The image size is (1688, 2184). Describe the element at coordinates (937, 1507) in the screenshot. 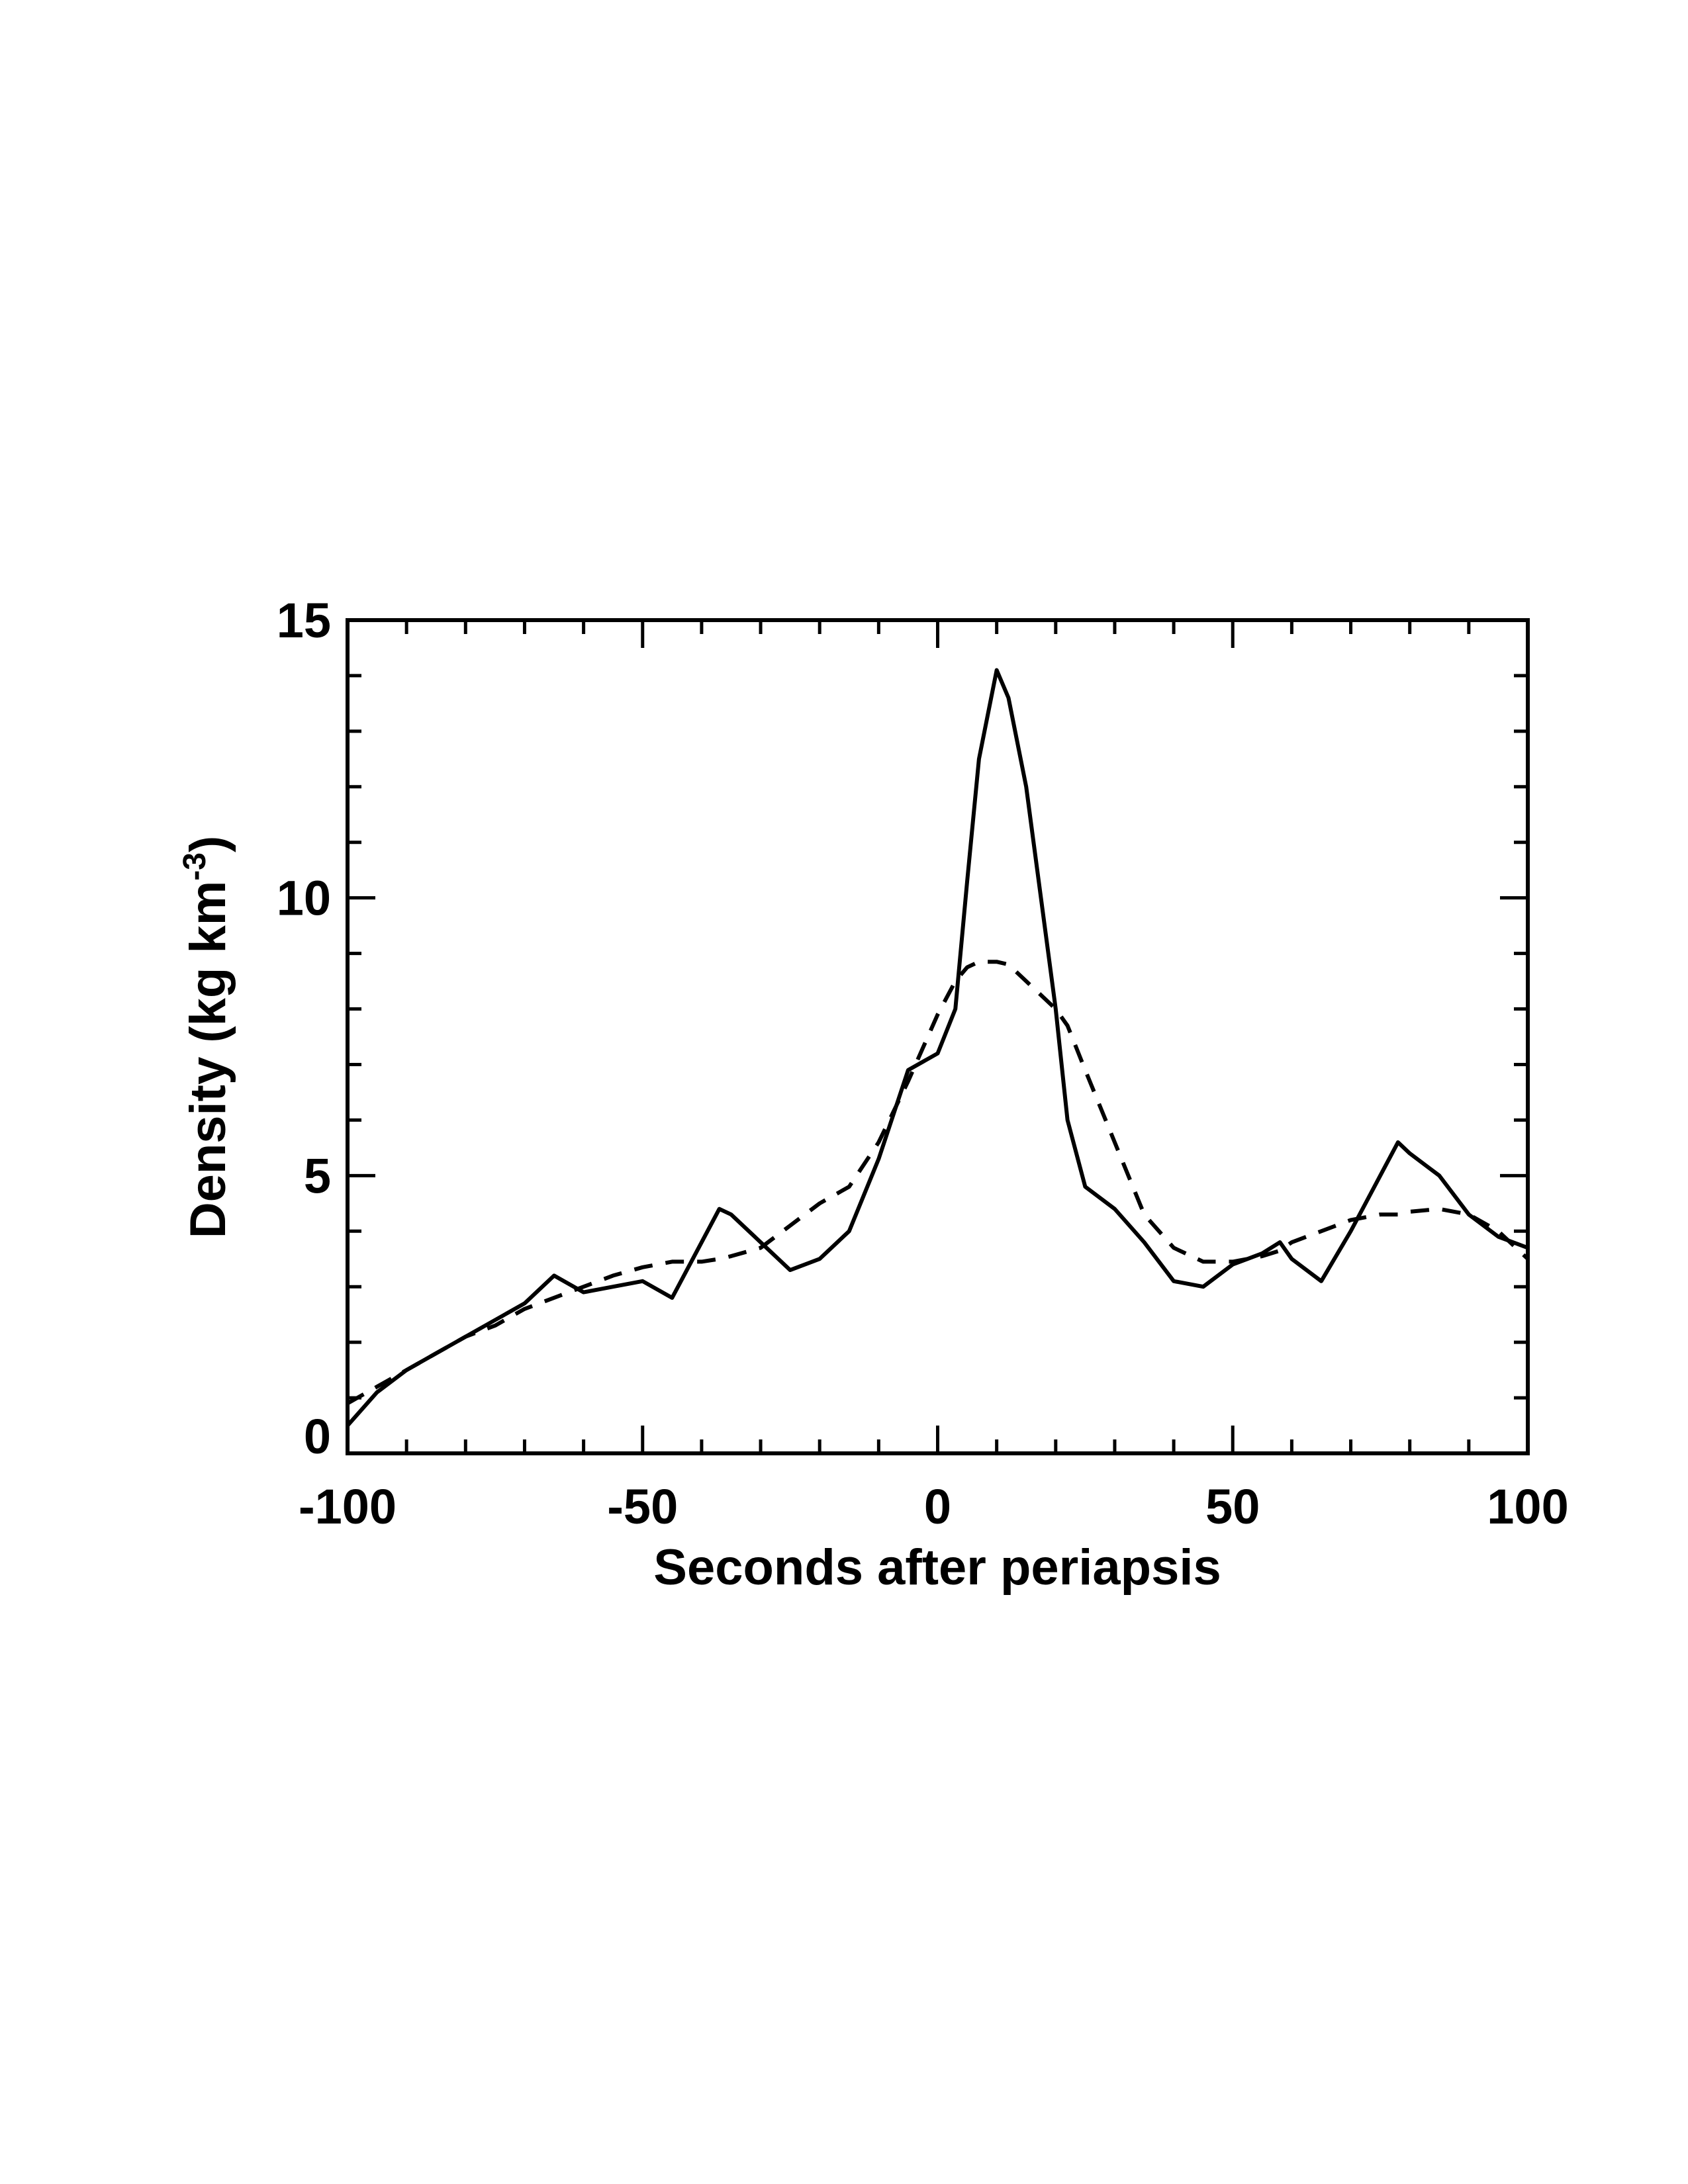

I see `x-tick-label: 0` at that location.